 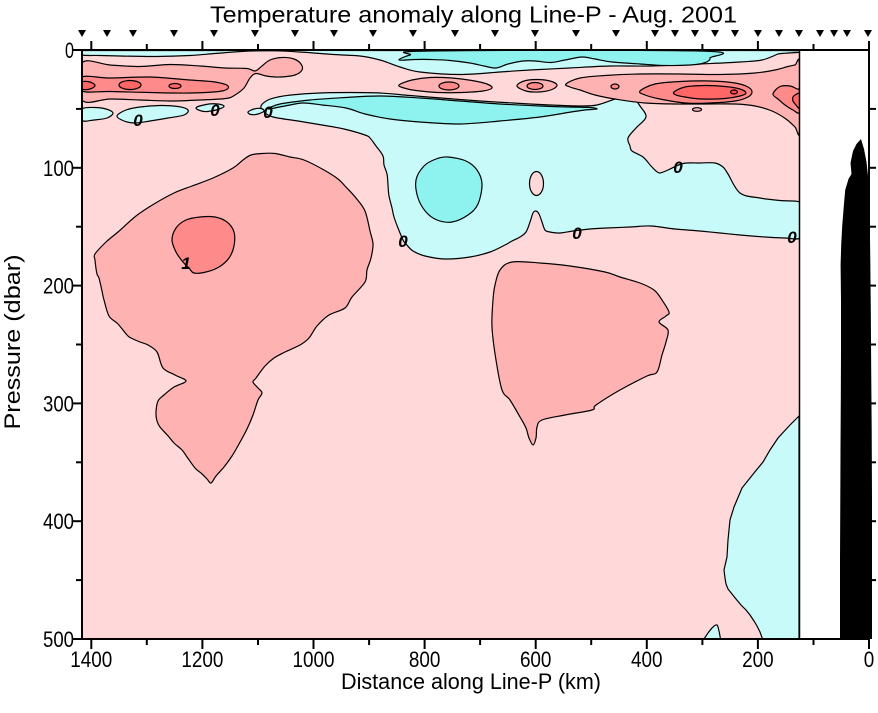 I want to click on svg-text: 1200, so click(x=202, y=659).